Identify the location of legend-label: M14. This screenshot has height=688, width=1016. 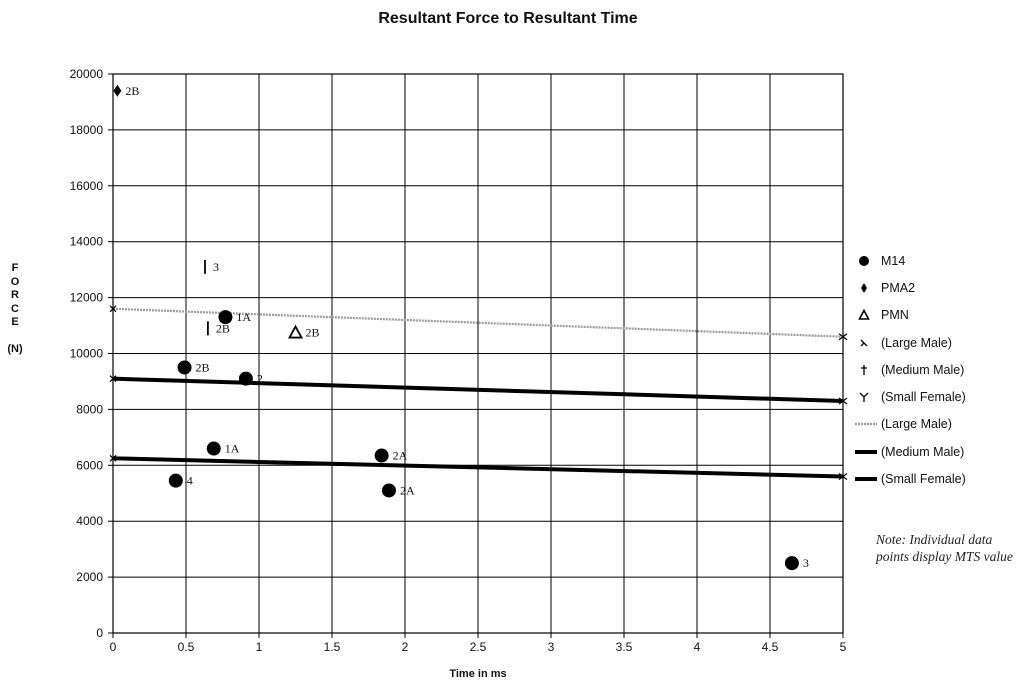
(893, 260).